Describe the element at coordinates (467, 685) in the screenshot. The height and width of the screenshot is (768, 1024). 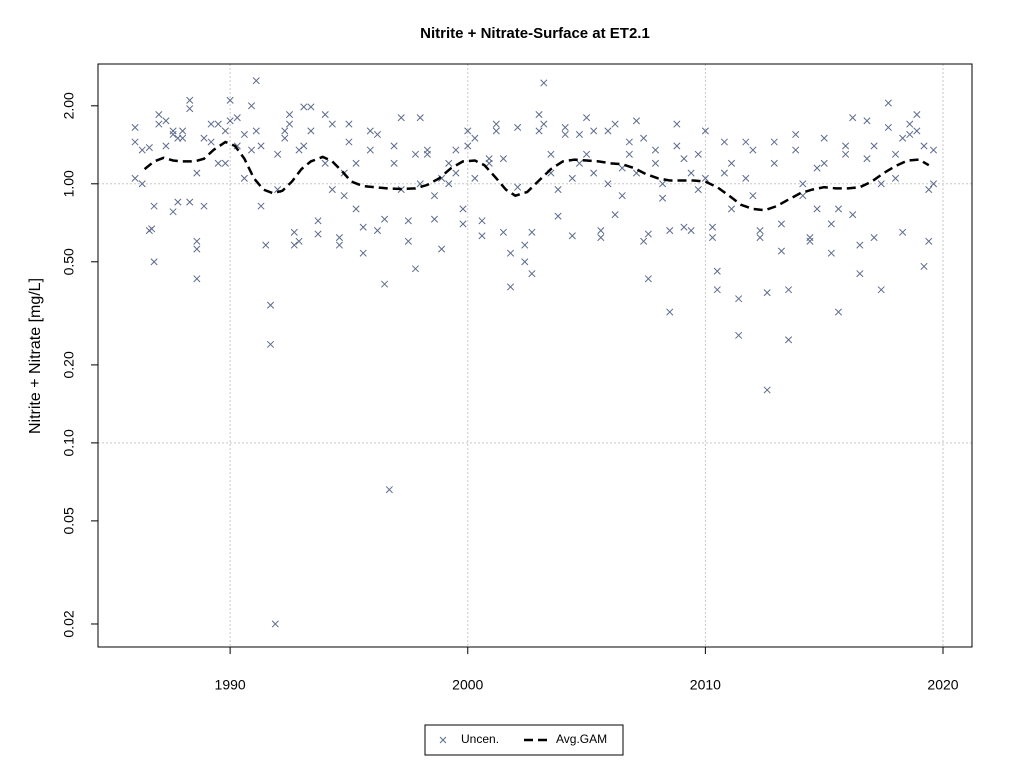
I see `x-tick-label: 2000` at that location.